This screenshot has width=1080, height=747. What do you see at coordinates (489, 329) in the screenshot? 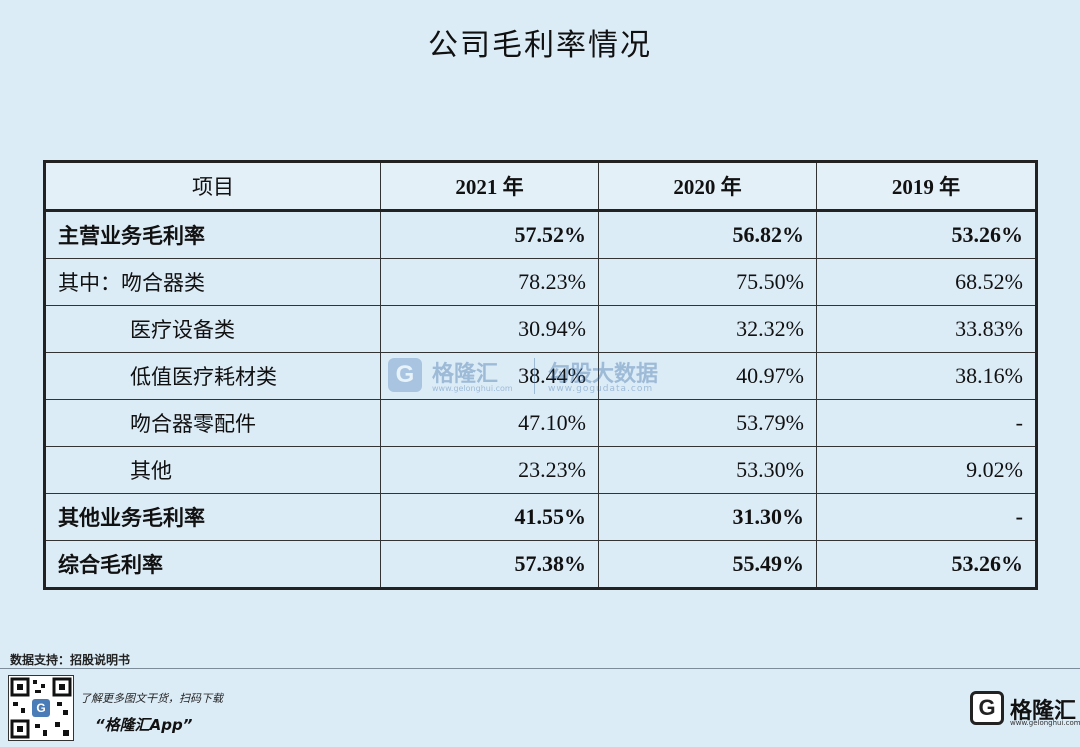
I see `cell-2021: 30.94%` at bounding box center [489, 329].